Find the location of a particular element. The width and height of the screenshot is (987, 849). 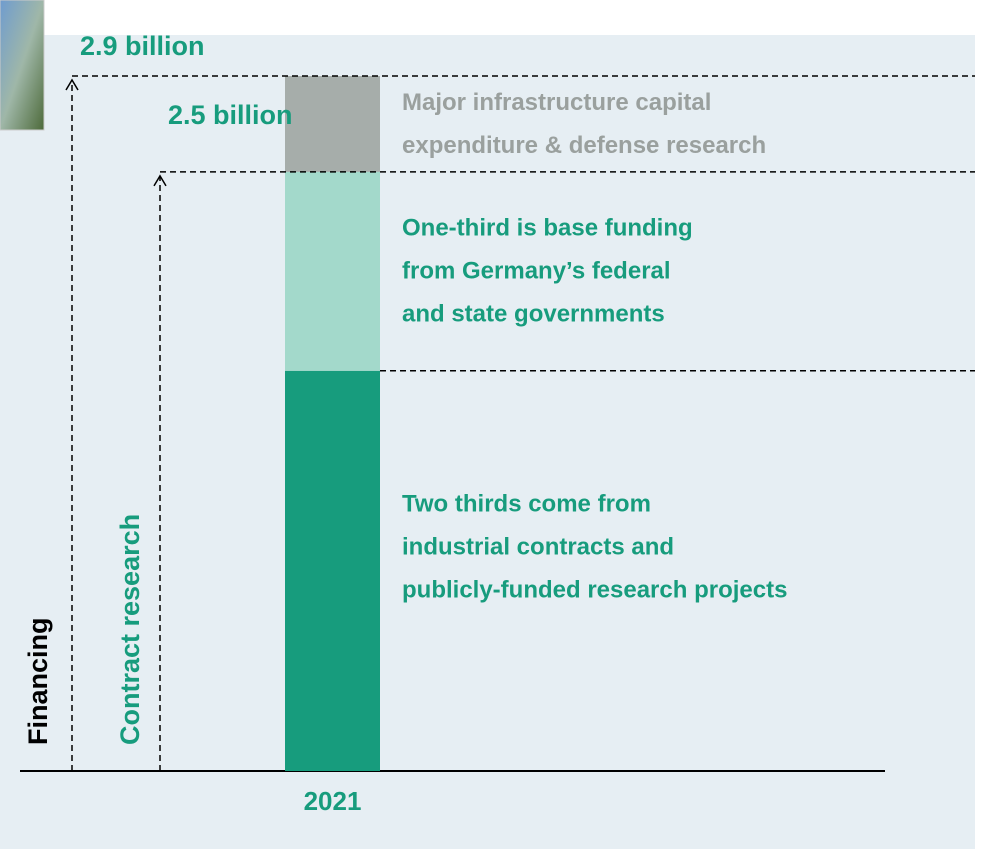

photo is located at coordinates (22, 65).